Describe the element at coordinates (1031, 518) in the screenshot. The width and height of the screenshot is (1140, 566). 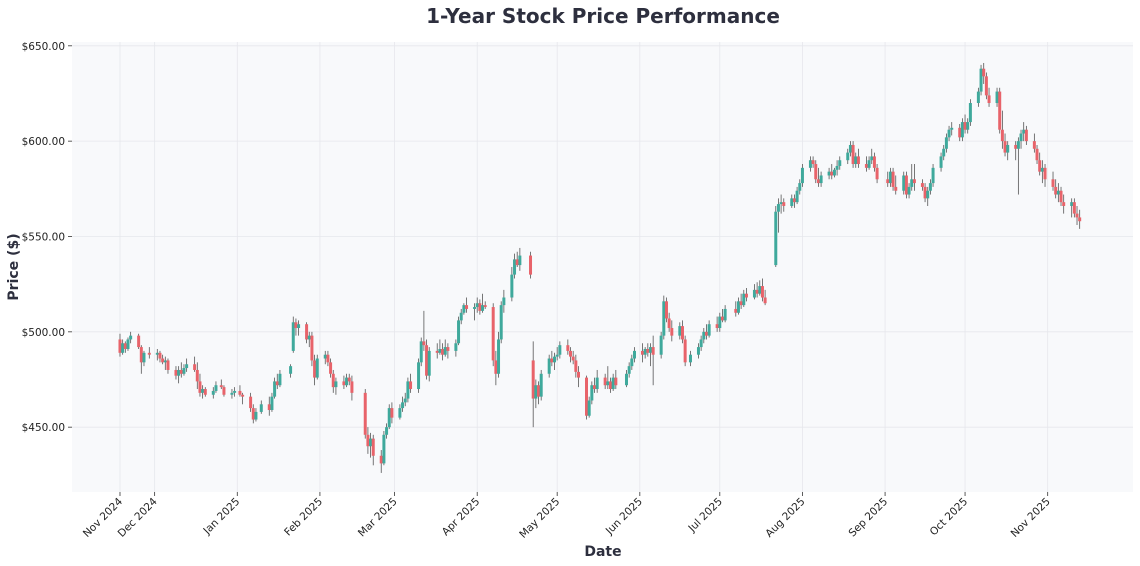
I see `x-tick-label: Nov 2025` at that location.